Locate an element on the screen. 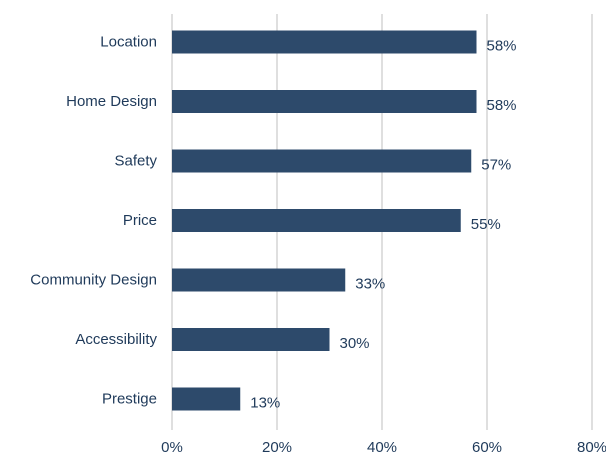 Image resolution: width=606 pixels, height=461 pixels. data-label: 57% is located at coordinates (496, 165).